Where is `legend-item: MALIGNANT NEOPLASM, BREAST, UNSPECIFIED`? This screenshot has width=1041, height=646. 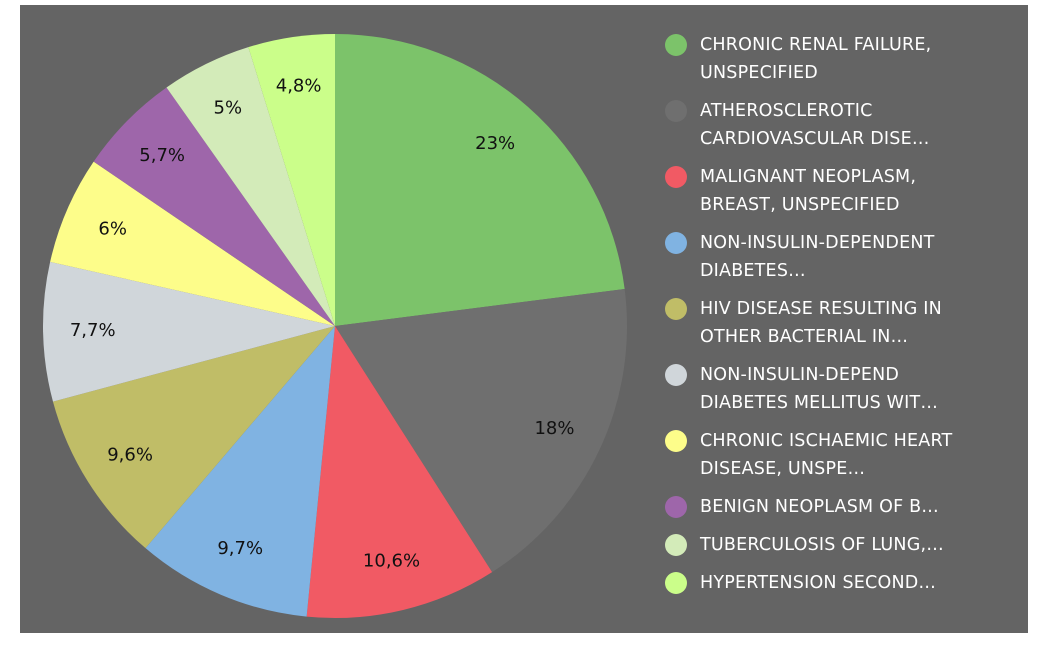 legend-item: MALIGNANT NEOPLASM, BREAST, UNSPECIFIED is located at coordinates (830, 191).